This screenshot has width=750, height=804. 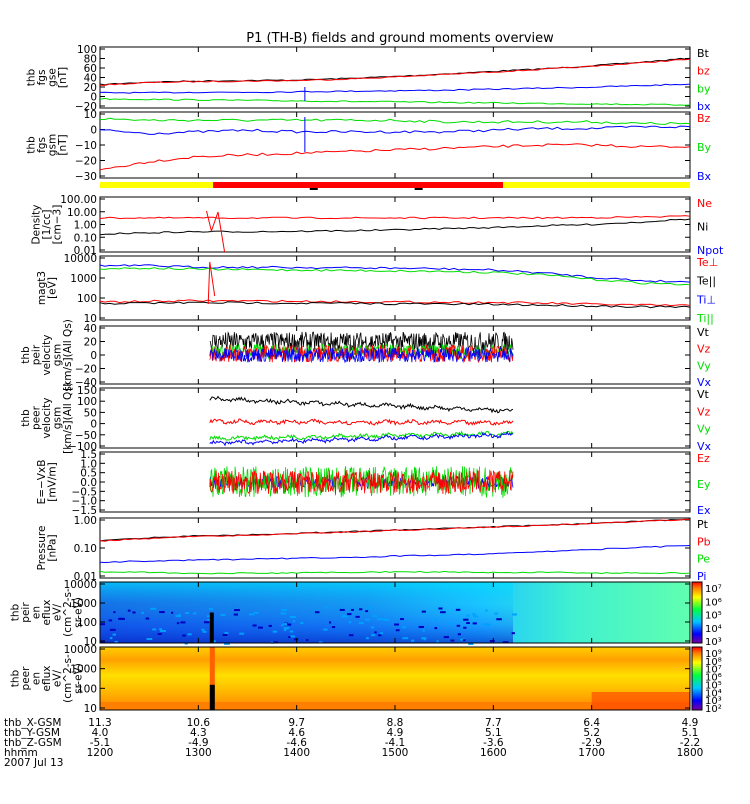 What do you see at coordinates (199, 723) in the screenshot?
I see `ephemeris-value: 10.6` at bounding box center [199, 723].